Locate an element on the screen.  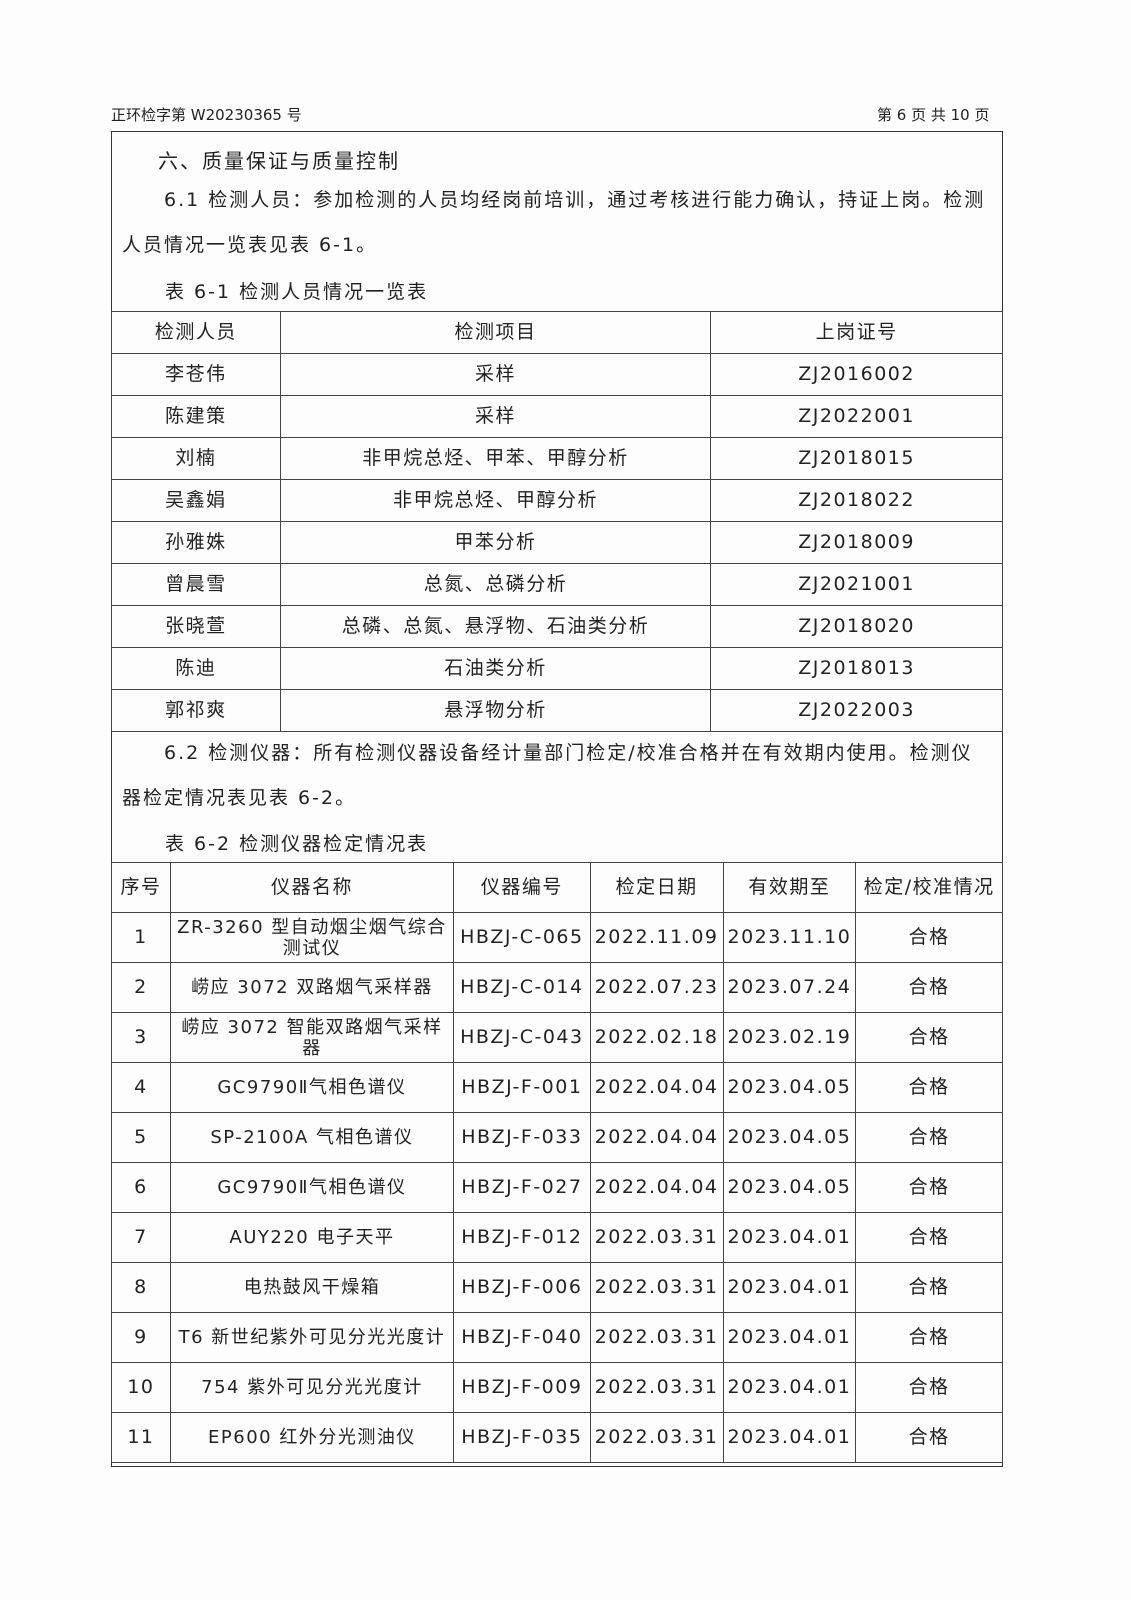
table-cell: 李苍伟 is located at coordinates (196, 374).